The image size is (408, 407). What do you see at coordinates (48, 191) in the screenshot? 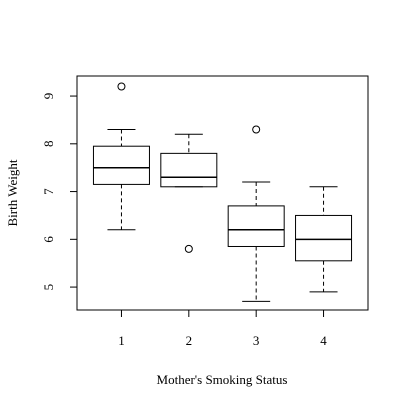
I see `y-tick-label: 7` at bounding box center [48, 191].